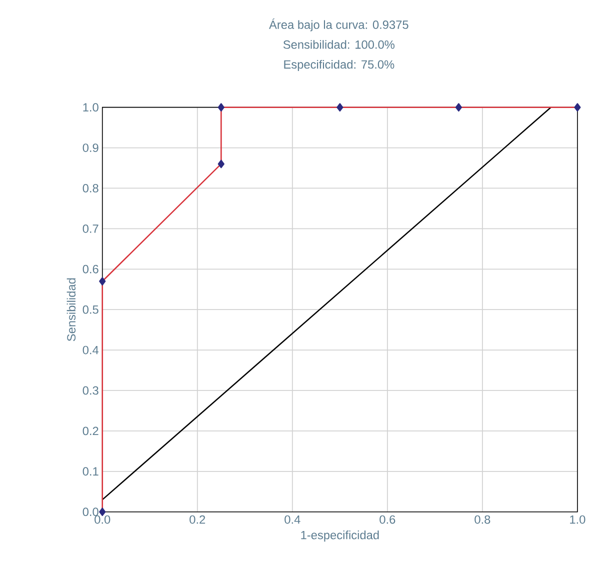 Image resolution: width=589 pixels, height=571 pixels. Describe the element at coordinates (198, 519) in the screenshot. I see `x-tick-label: 0.2` at that location.